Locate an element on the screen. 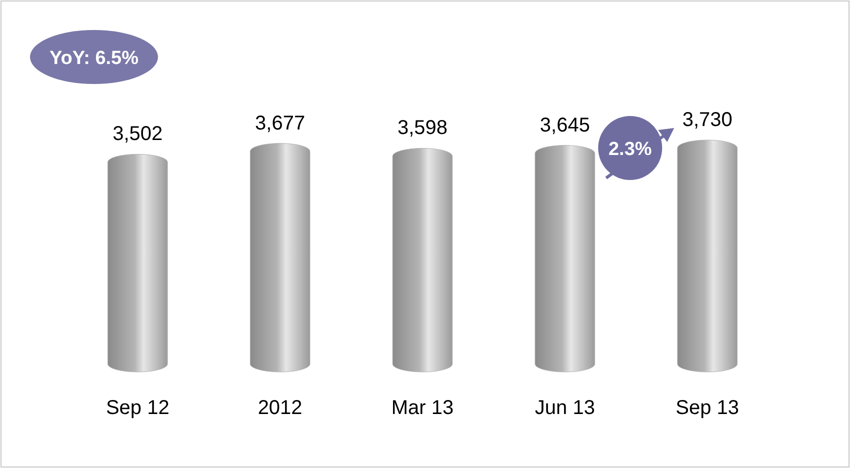 This screenshot has width=850, height=468. x-tick-label: Mar 13 is located at coordinates (422, 408).